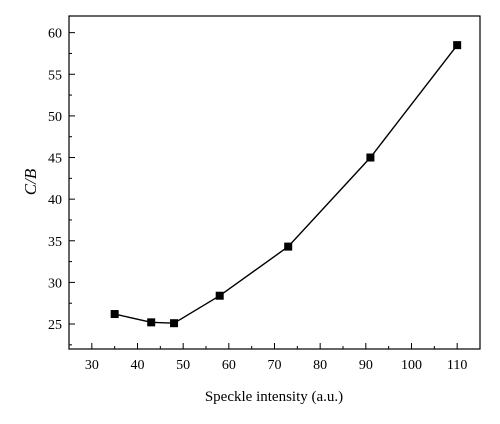 Image resolution: width=500 pixels, height=424 pixels. Describe the element at coordinates (61, 186) in the screenshot. I see `y-axis: 25 30 35 40 45 50 55 60` at that location.